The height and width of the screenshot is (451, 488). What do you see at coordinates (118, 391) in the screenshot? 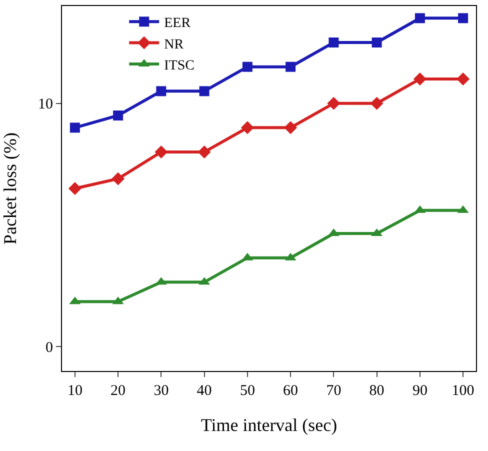
I see `x-tick-label: 20` at bounding box center [118, 391].